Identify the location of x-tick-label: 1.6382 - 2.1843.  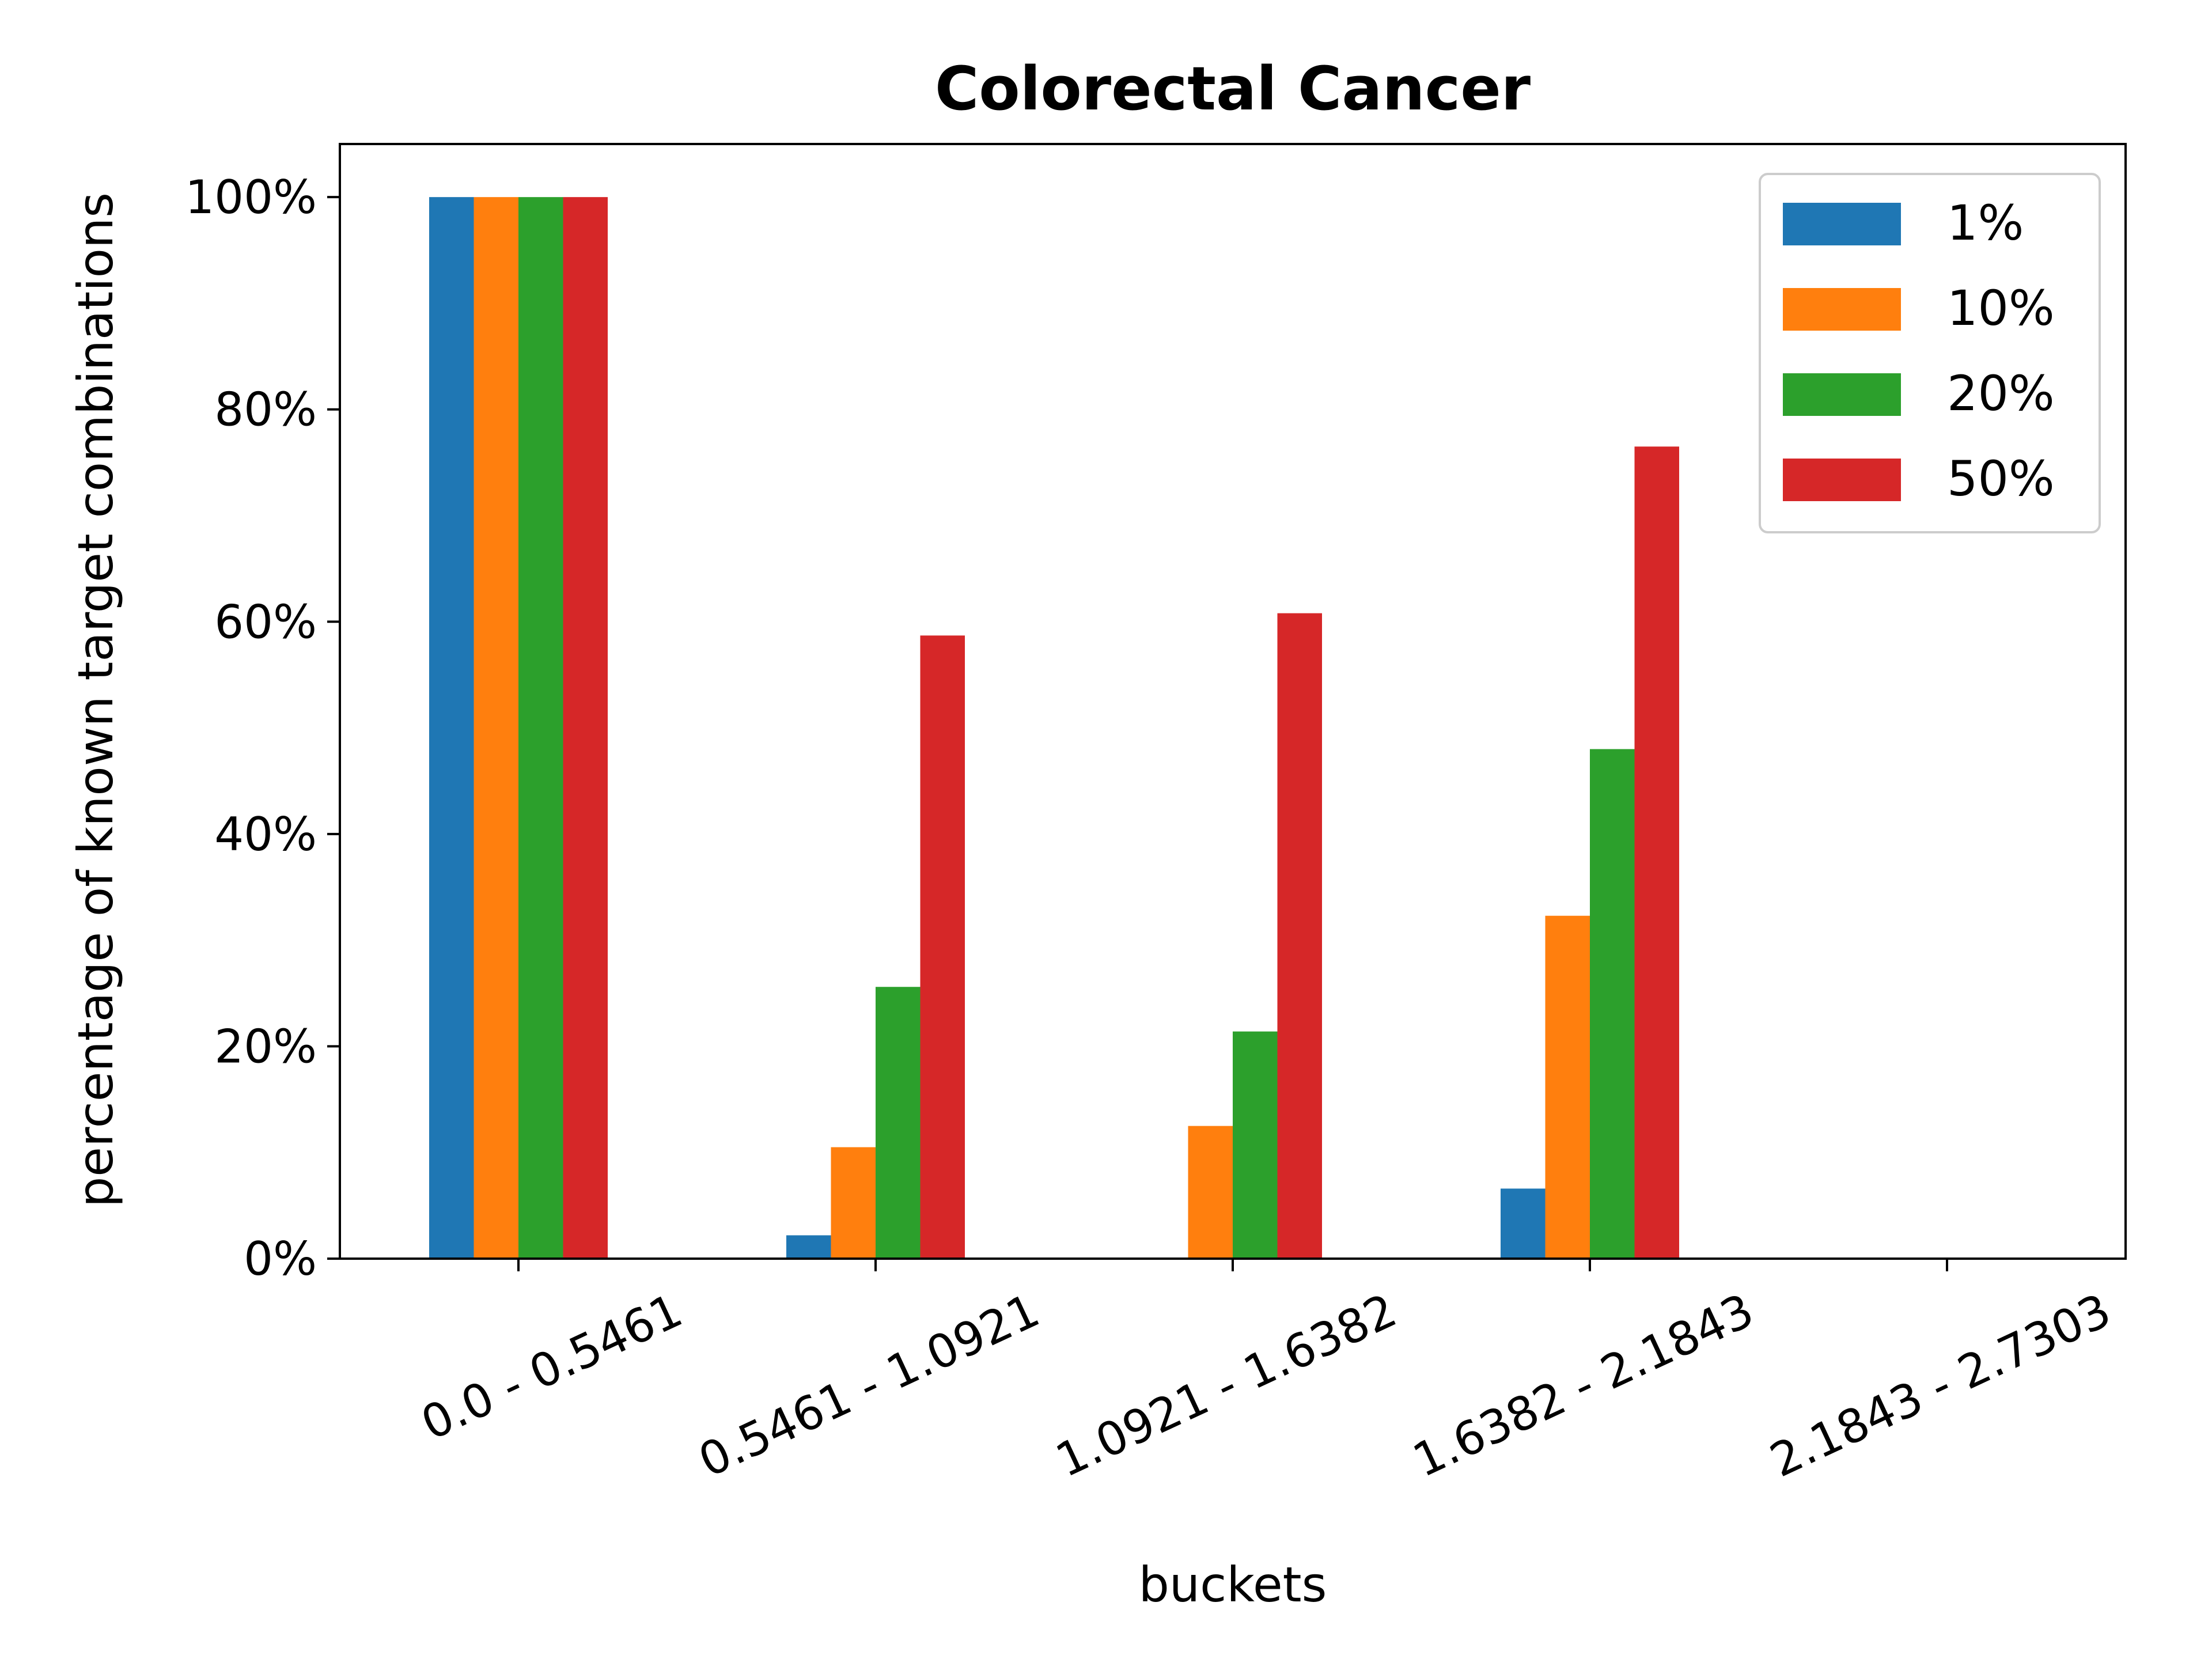
(1583, 1385).